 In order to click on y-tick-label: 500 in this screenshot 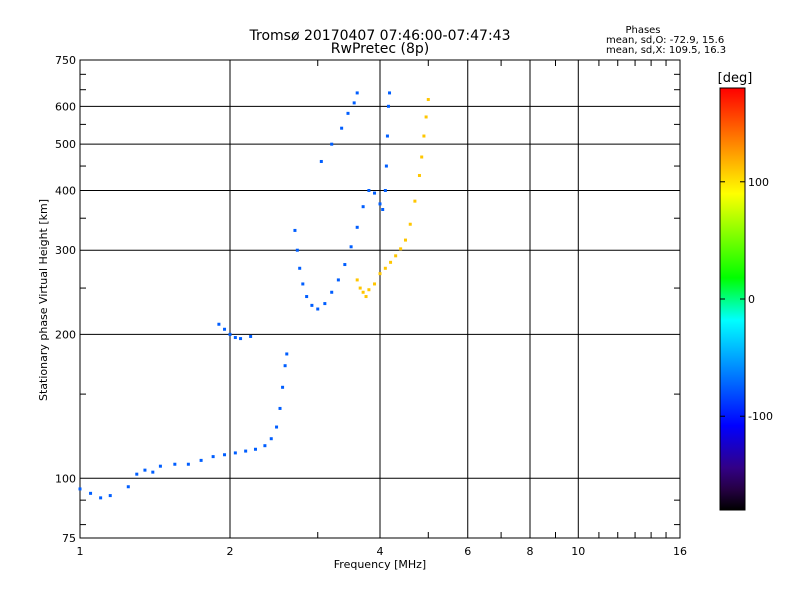, I will do `click(65, 144)`.